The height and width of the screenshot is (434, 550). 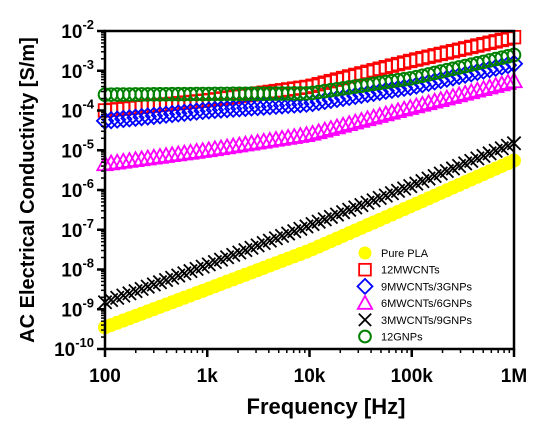 I want to click on legend-label: 9MWCNTs/3GNPs, so click(x=427, y=287).